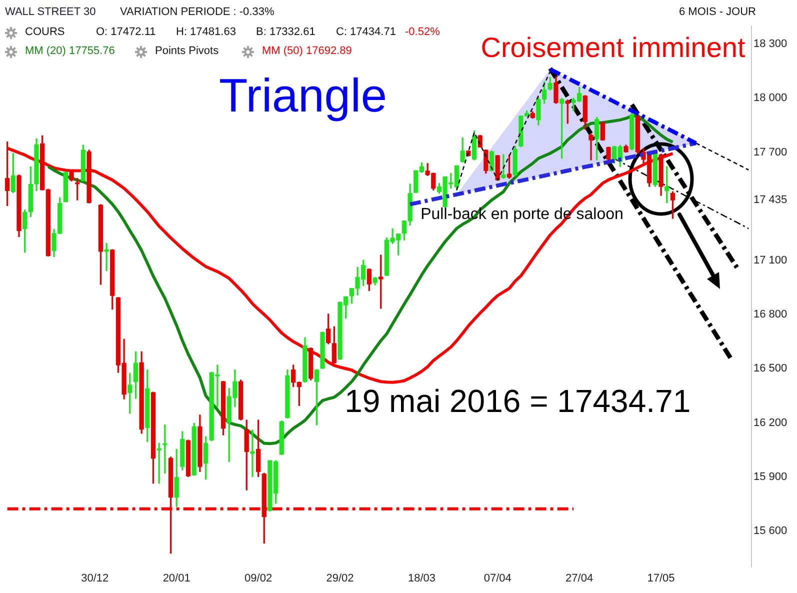 Image resolution: width=797 pixels, height=593 pixels. What do you see at coordinates (498, 578) in the screenshot?
I see `x-tick-label: 07/04` at bounding box center [498, 578].